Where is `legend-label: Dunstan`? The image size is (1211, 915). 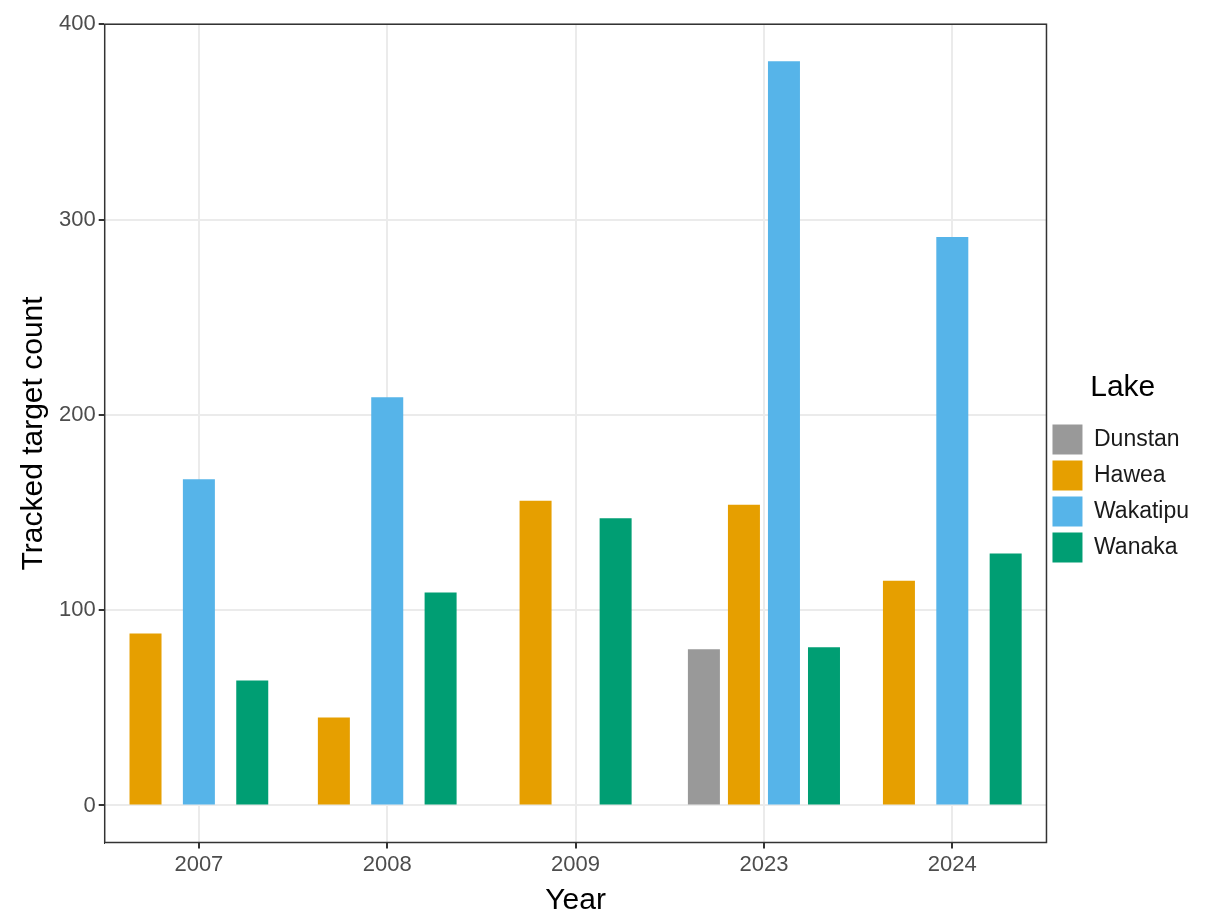
legend-label: Dunstan is located at coordinates (1136, 437).